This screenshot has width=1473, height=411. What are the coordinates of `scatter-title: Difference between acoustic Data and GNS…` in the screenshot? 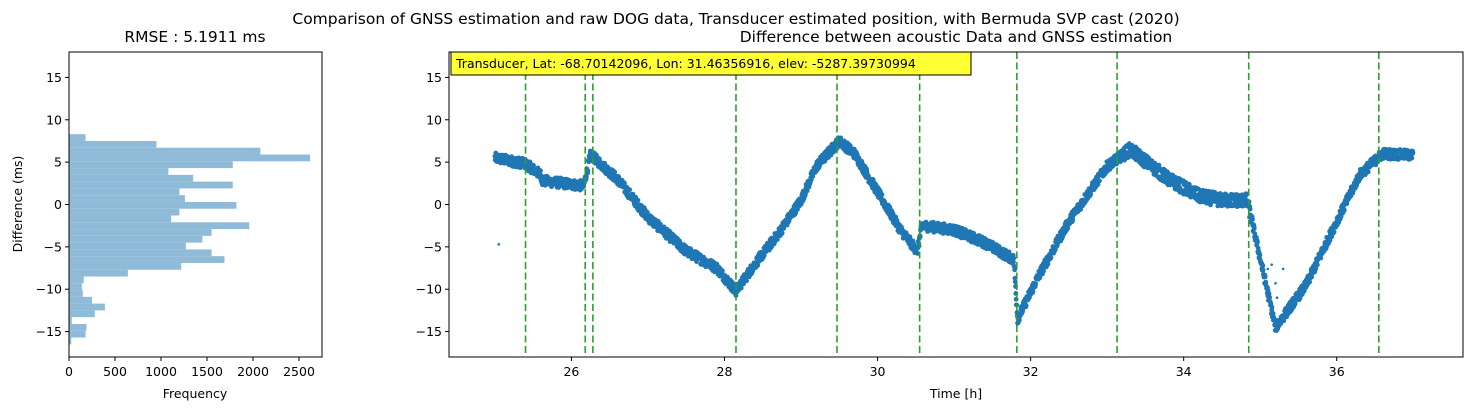 It's located at (956, 37).